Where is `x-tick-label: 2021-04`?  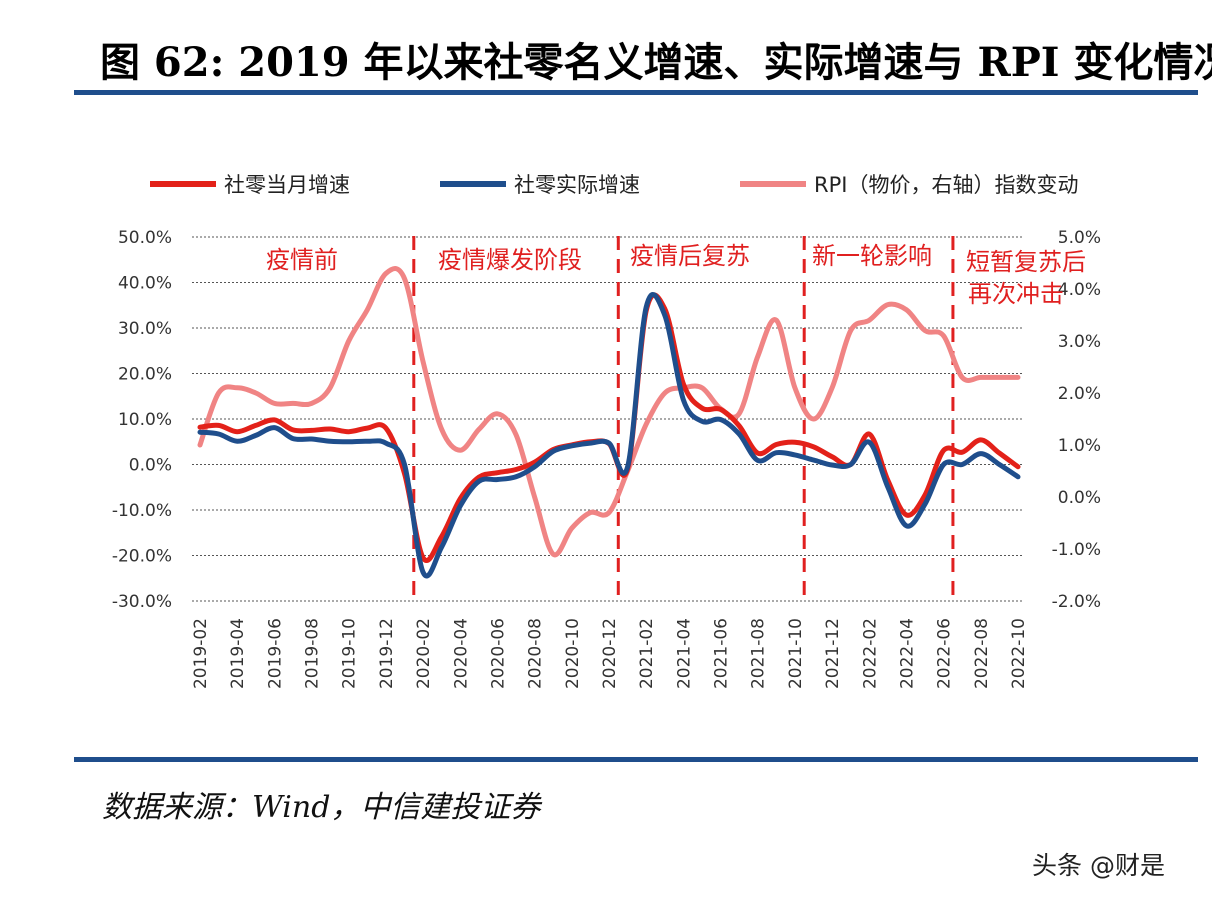
x-tick-label: 2021-04 is located at coordinates (684, 653).